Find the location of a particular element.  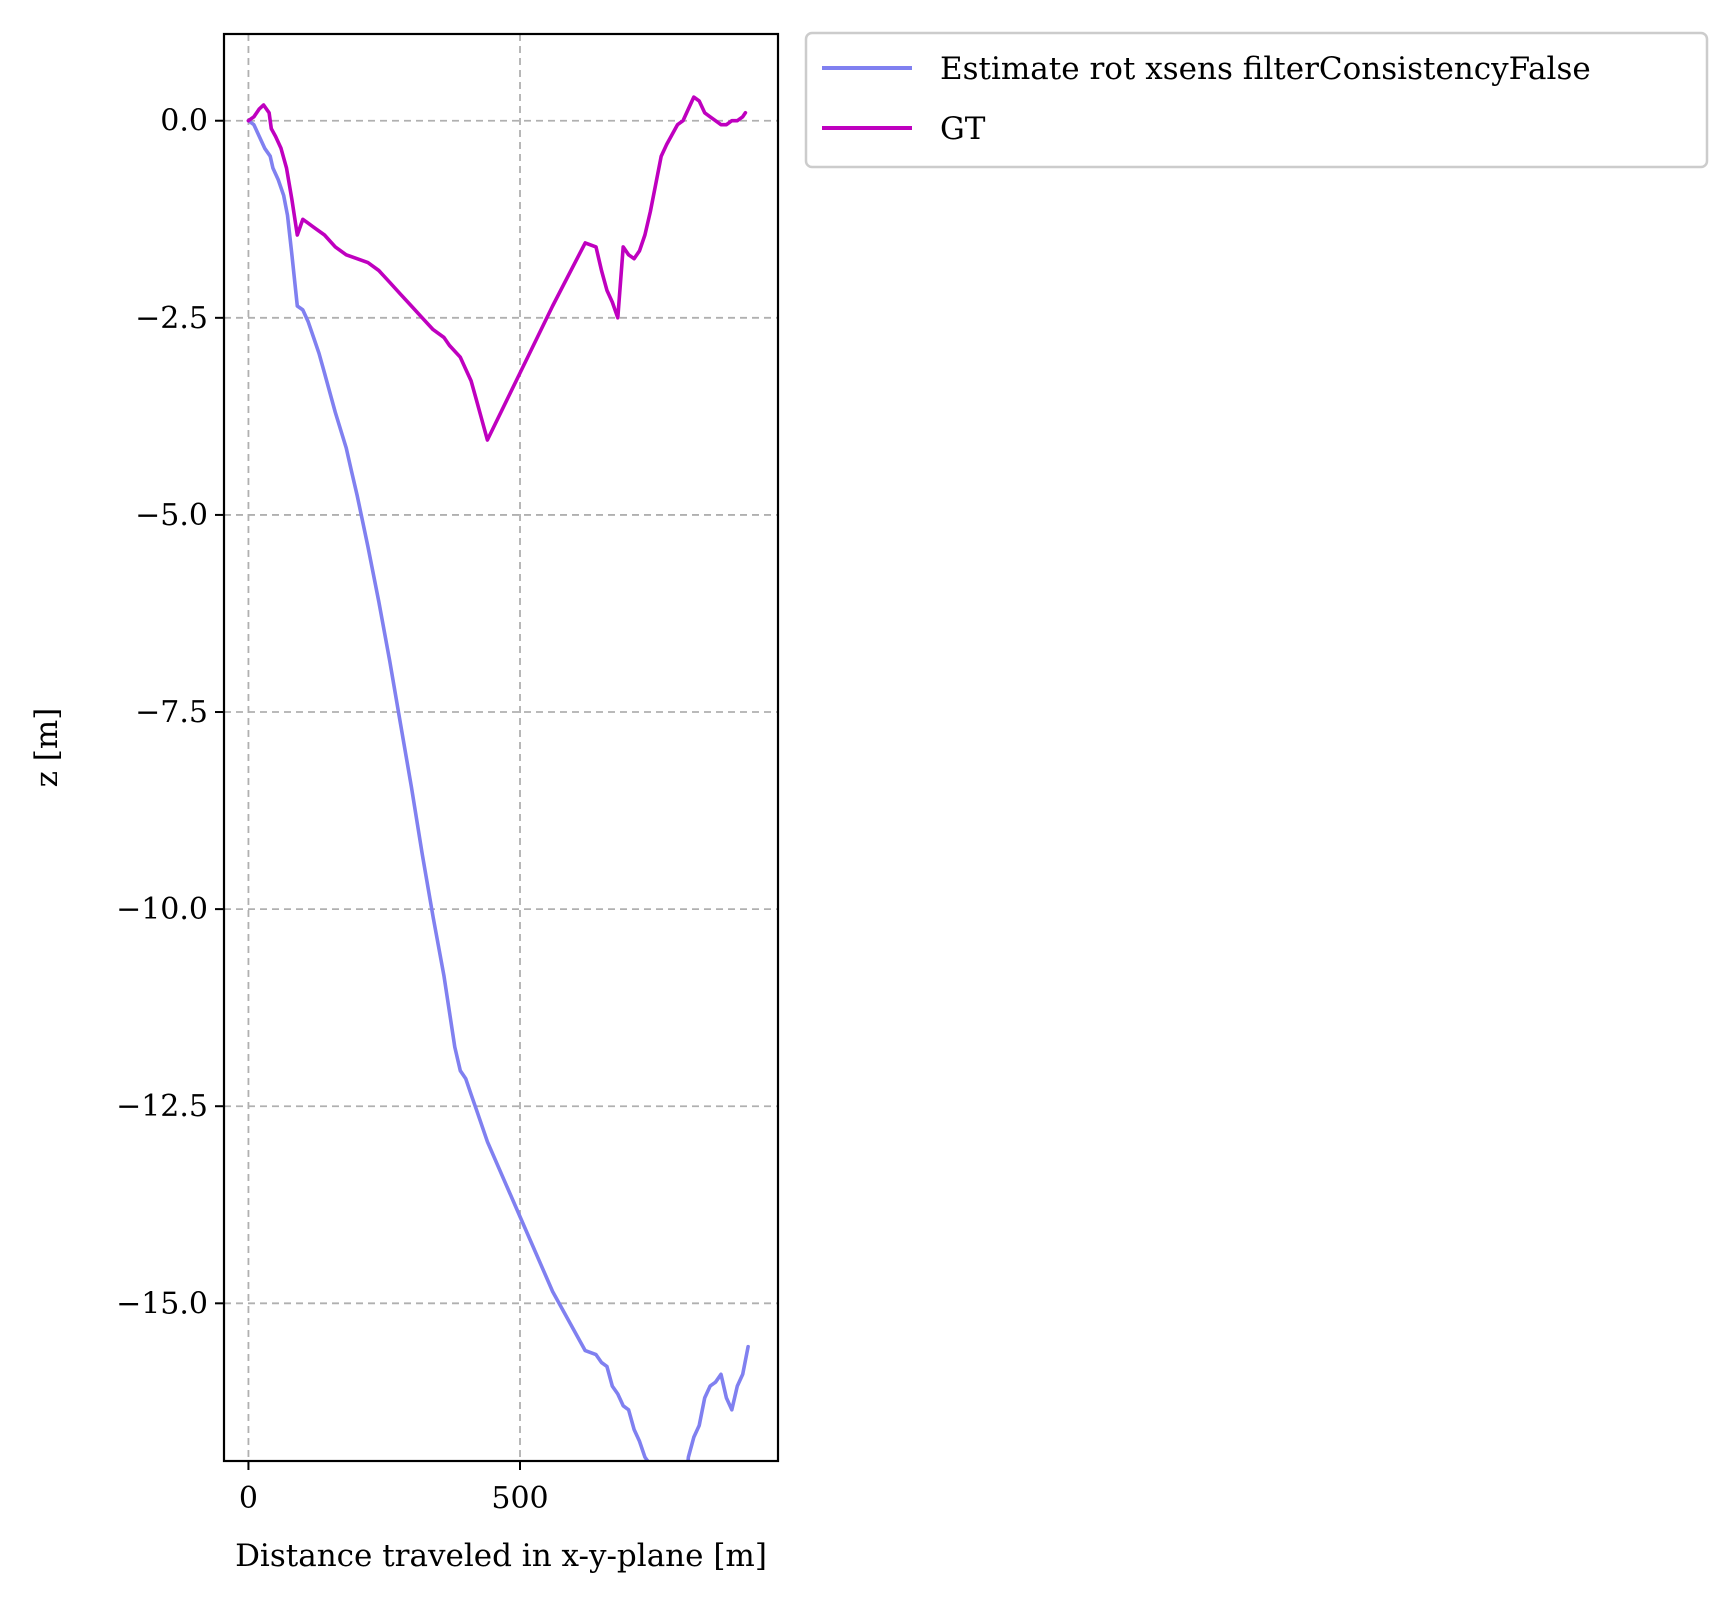

y-tick-label: −10.0 is located at coordinates (162, 909).